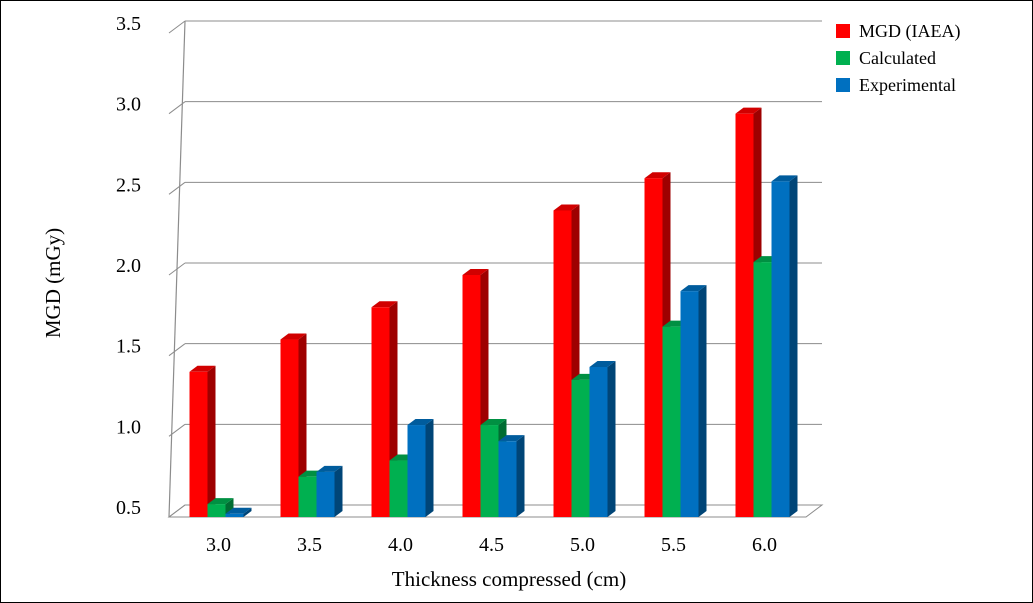  Describe the element at coordinates (509, 579) in the screenshot. I see `x-axis-label: Thickness compressed (cm)` at that location.